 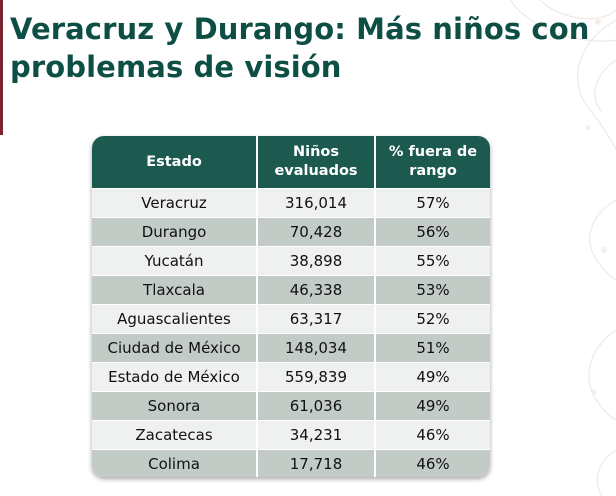 What do you see at coordinates (315, 377) in the screenshot?
I see `cell-ninos: 559,839` at bounding box center [315, 377].